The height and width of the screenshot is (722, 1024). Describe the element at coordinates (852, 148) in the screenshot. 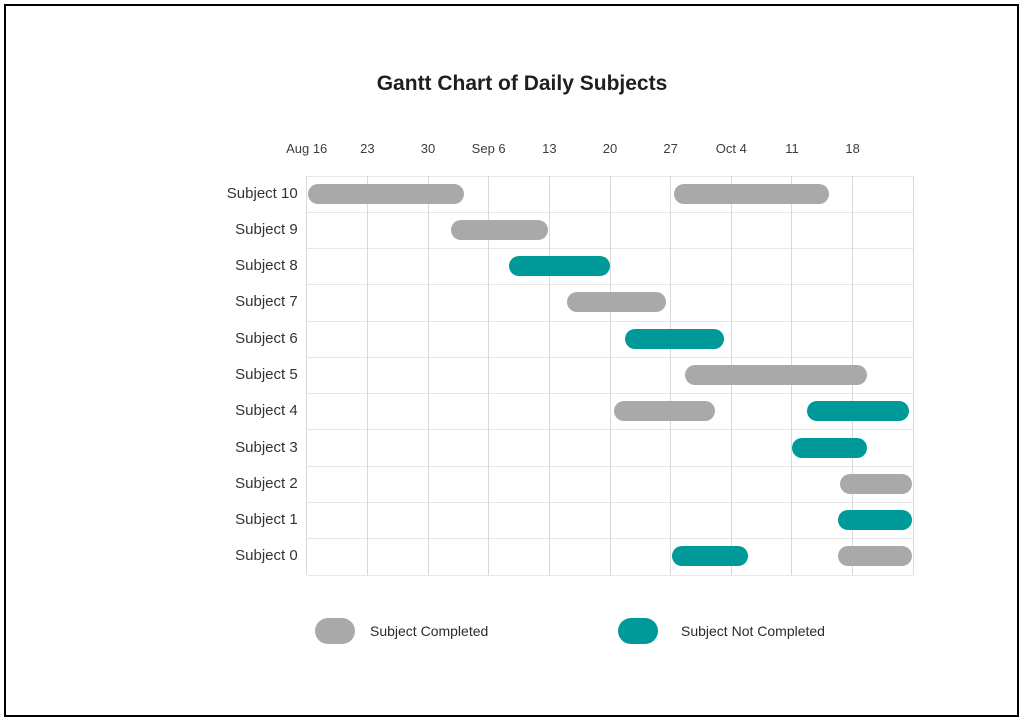

I see `x-tick-label: 18` at that location.